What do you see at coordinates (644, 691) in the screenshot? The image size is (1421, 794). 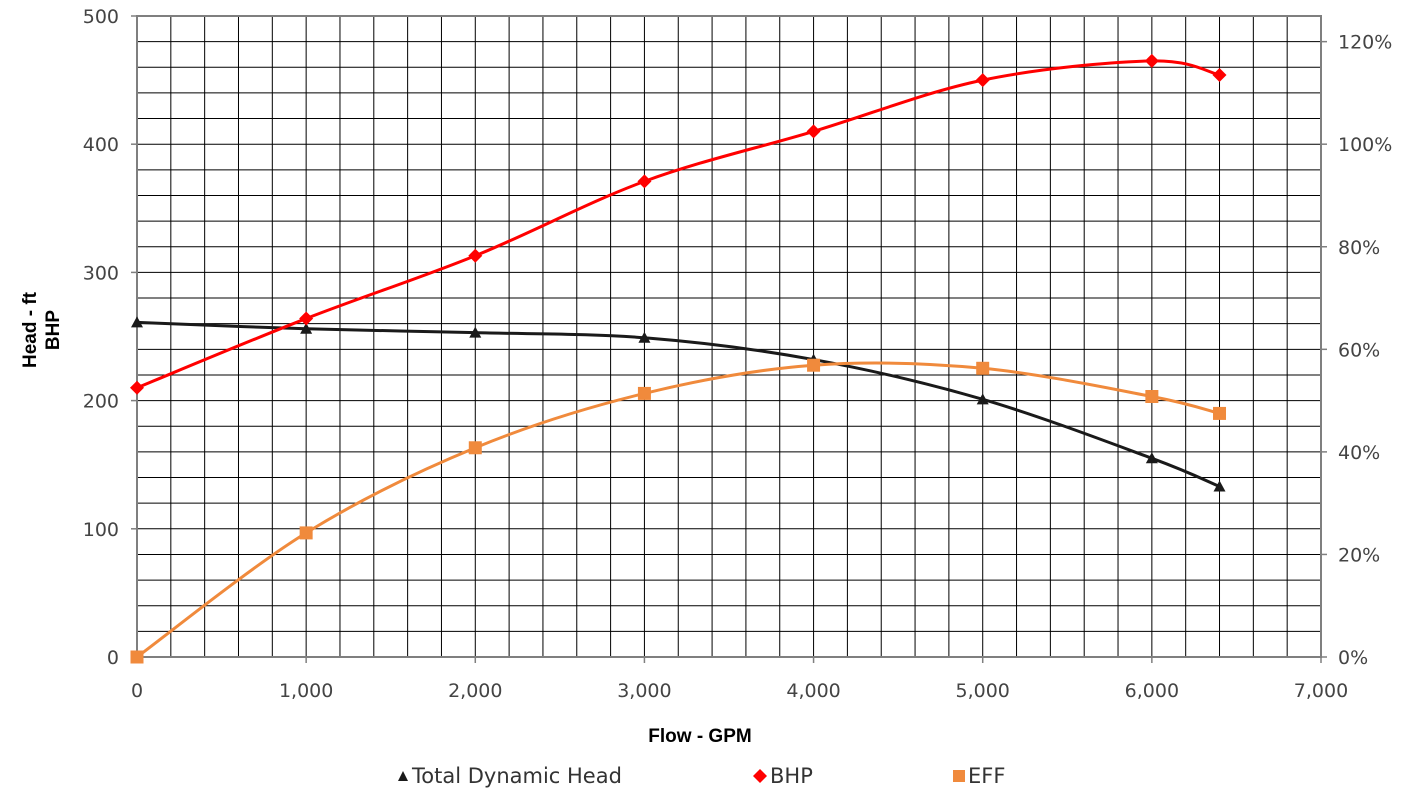 I see `x-tick-label: 3,000` at bounding box center [644, 691].